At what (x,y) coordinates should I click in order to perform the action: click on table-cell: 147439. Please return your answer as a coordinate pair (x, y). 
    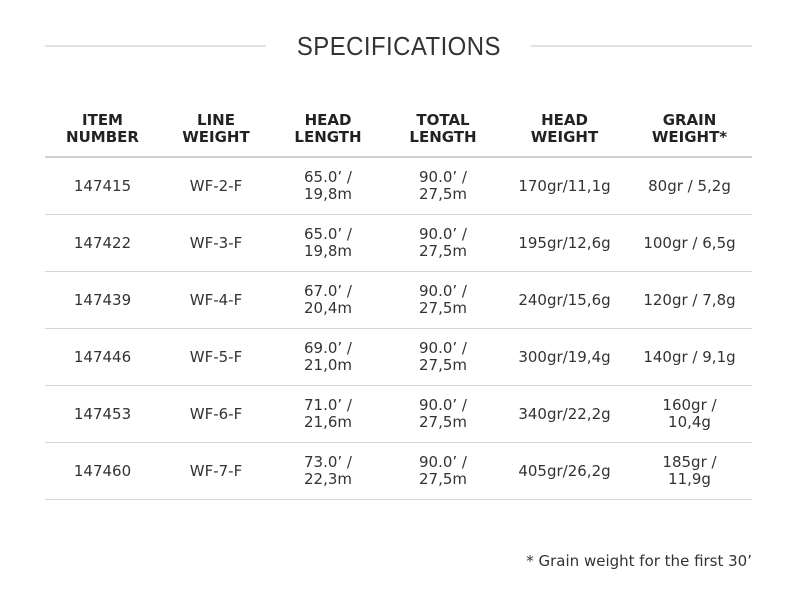
    Looking at the image, I should click on (102, 300).